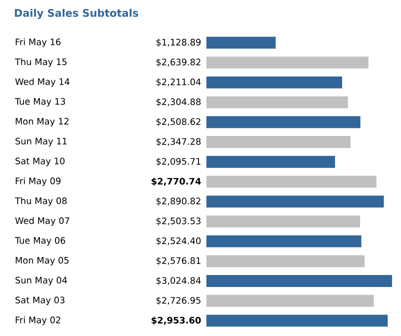 Image resolution: width=401 pixels, height=336 pixels. Describe the element at coordinates (38, 182) in the screenshot. I see `y-tick-label: Fri May 09` at that location.